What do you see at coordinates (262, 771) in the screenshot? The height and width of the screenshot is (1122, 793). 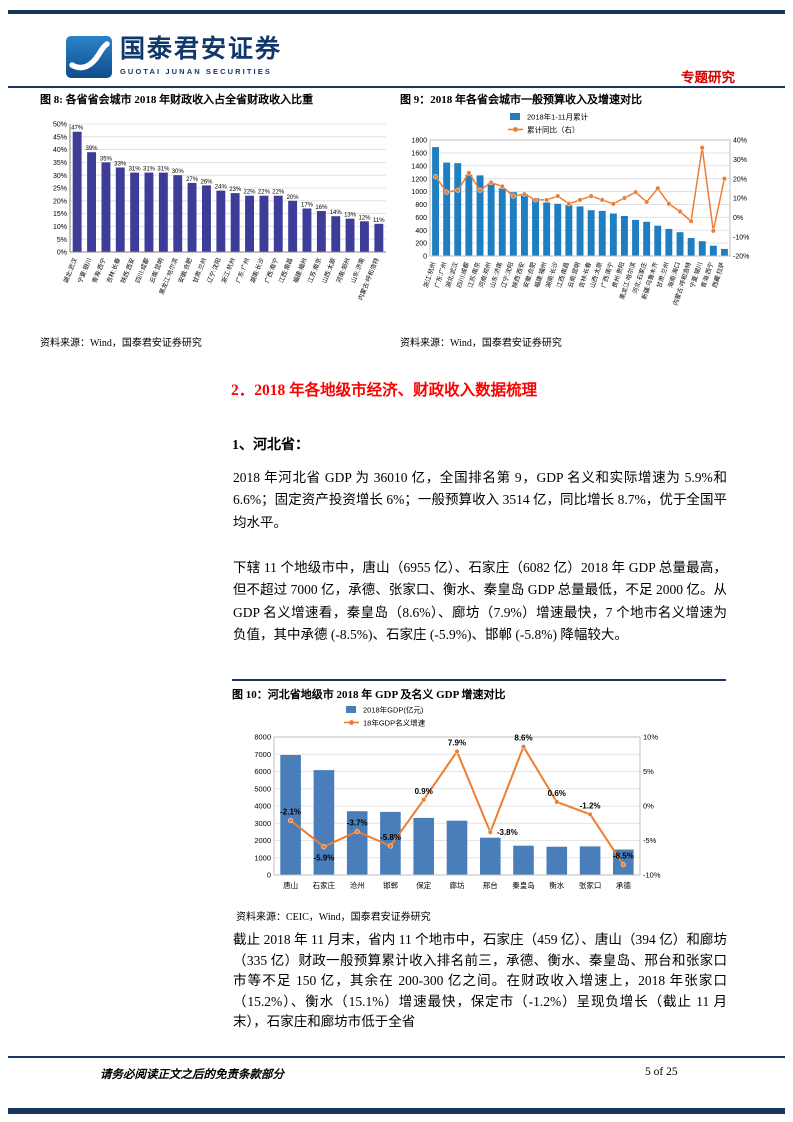 I see `svg-text: 6000` at bounding box center [262, 771].